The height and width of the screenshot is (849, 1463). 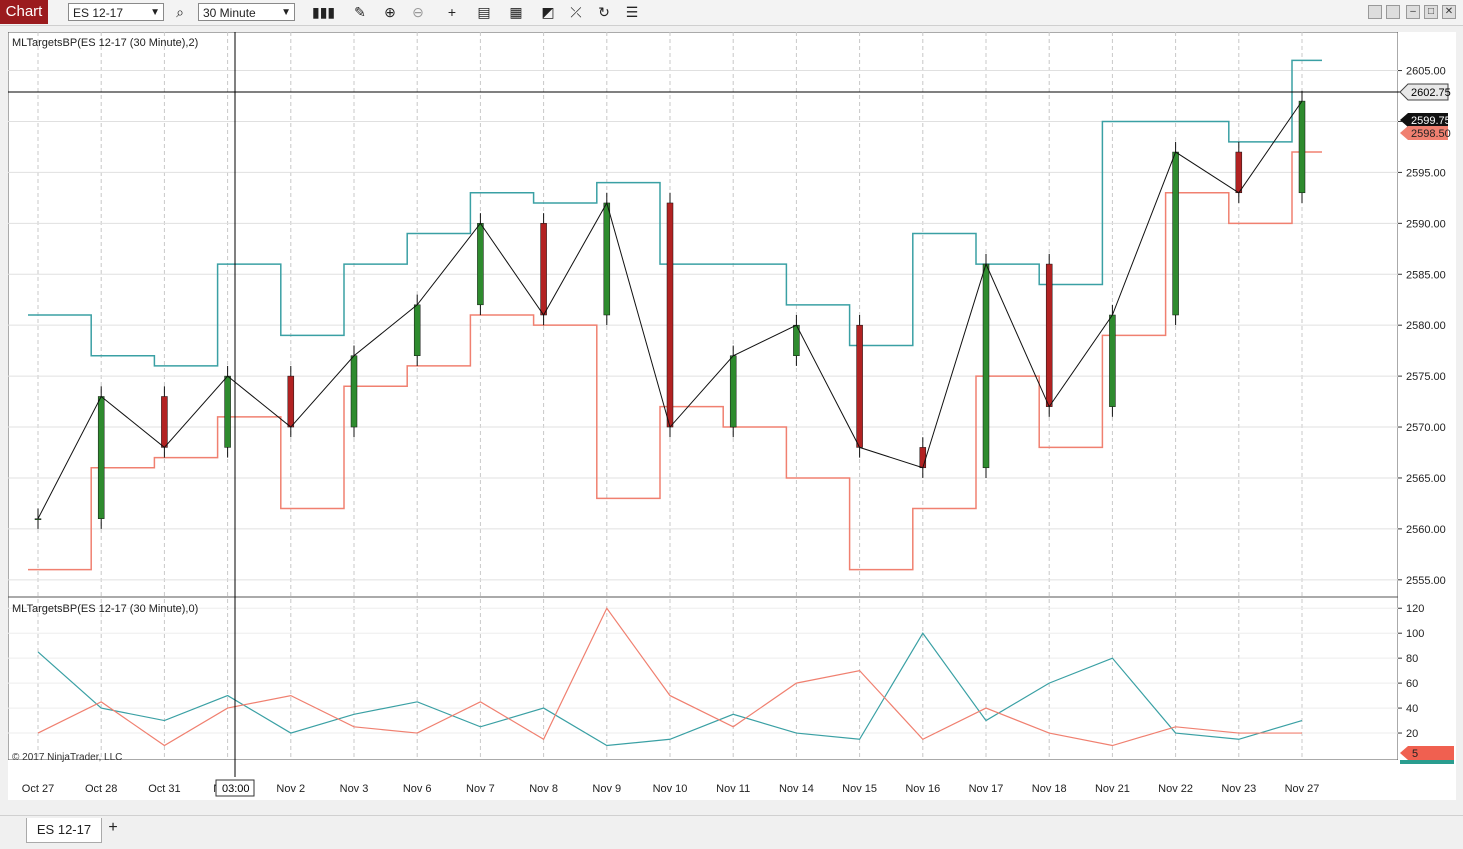 What do you see at coordinates (731, 832) in the screenshot?
I see `bottom-tab-bar: ES 12-17 +` at bounding box center [731, 832].